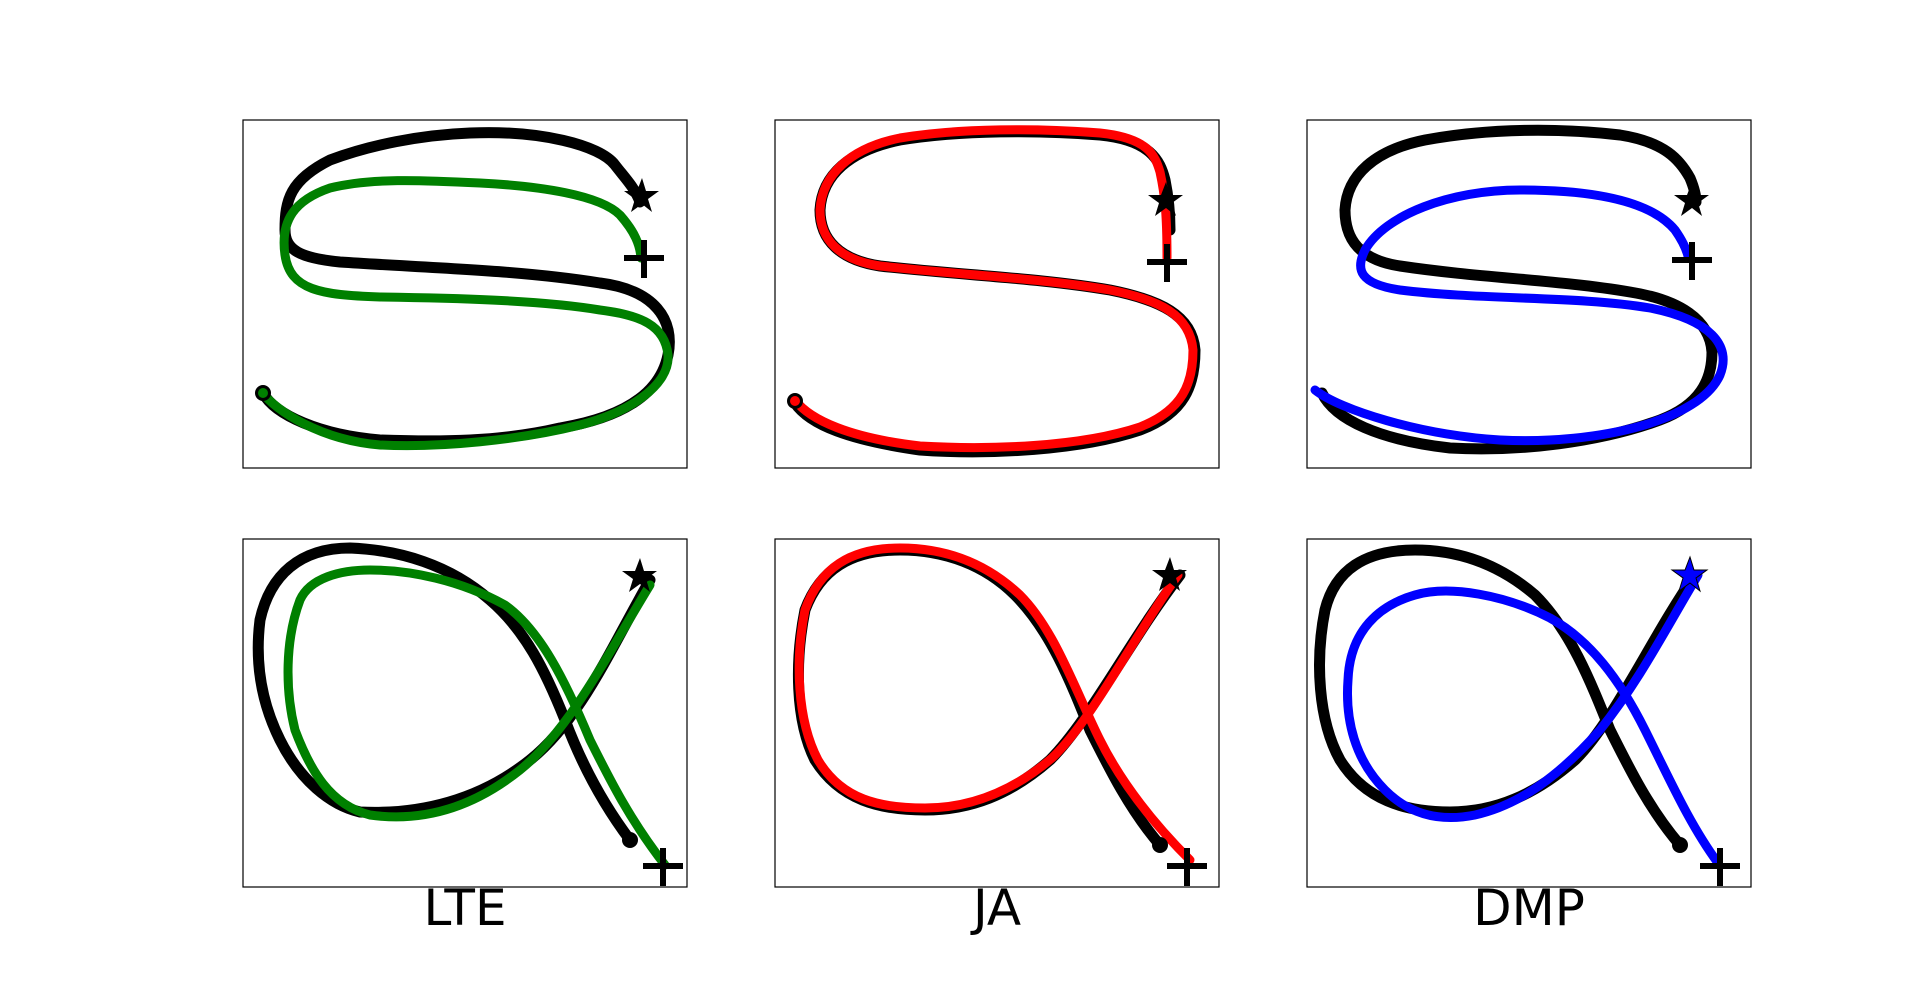  What do you see at coordinates (1529, 908) in the screenshot?
I see `column-label-dmp: DMP` at bounding box center [1529, 908].